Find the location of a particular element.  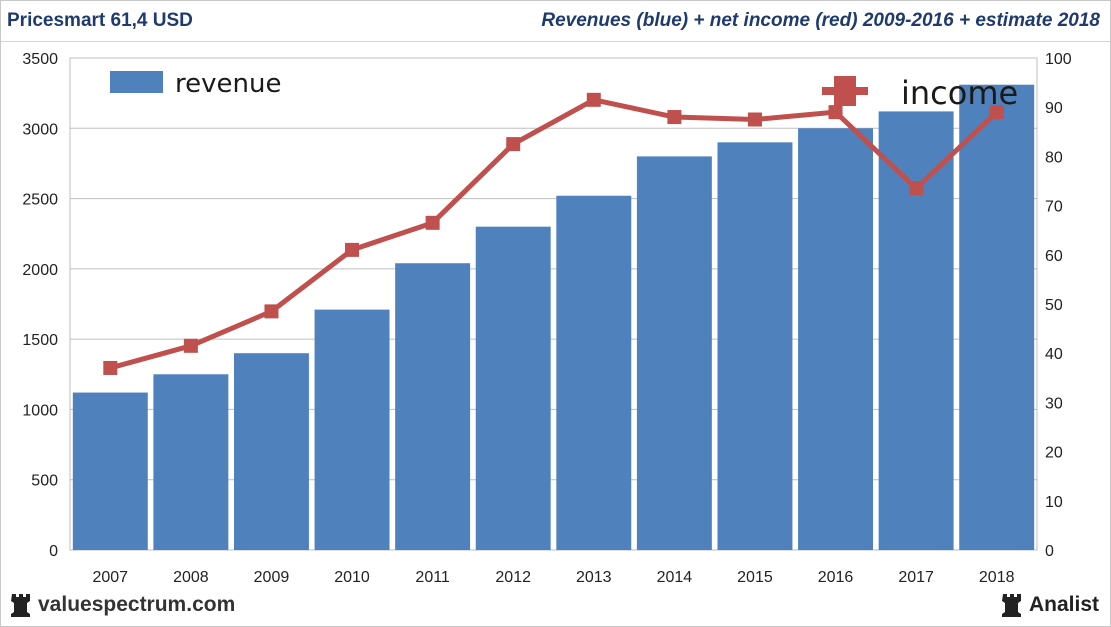

y-left-tick-label: 2000 is located at coordinates (40, 270).